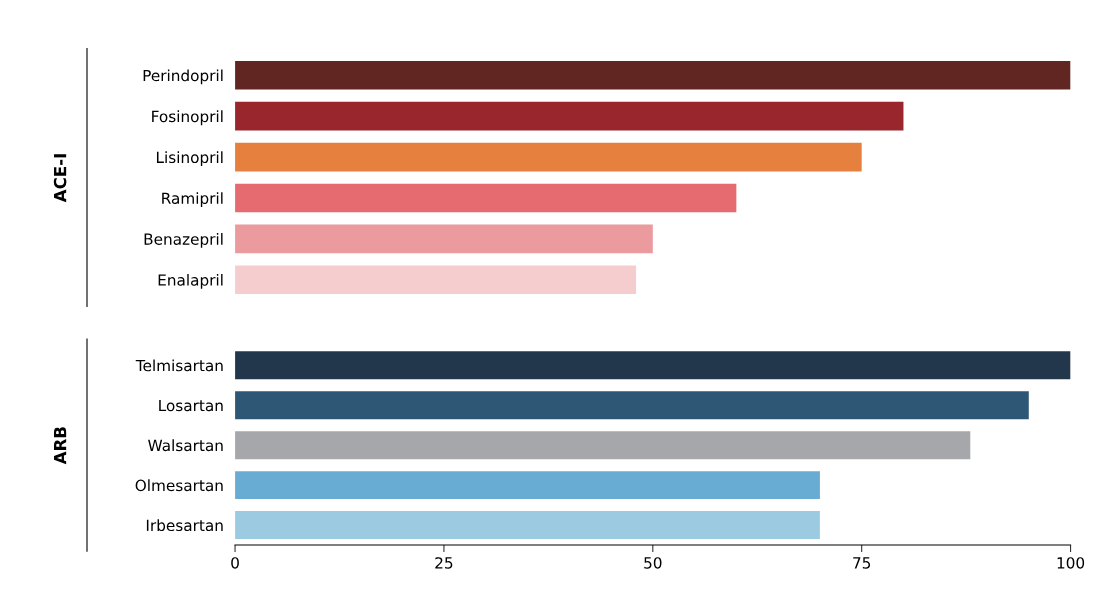 The width and height of the screenshot is (1114, 609). I want to click on y-axis-title: ACE-I, so click(60, 178).